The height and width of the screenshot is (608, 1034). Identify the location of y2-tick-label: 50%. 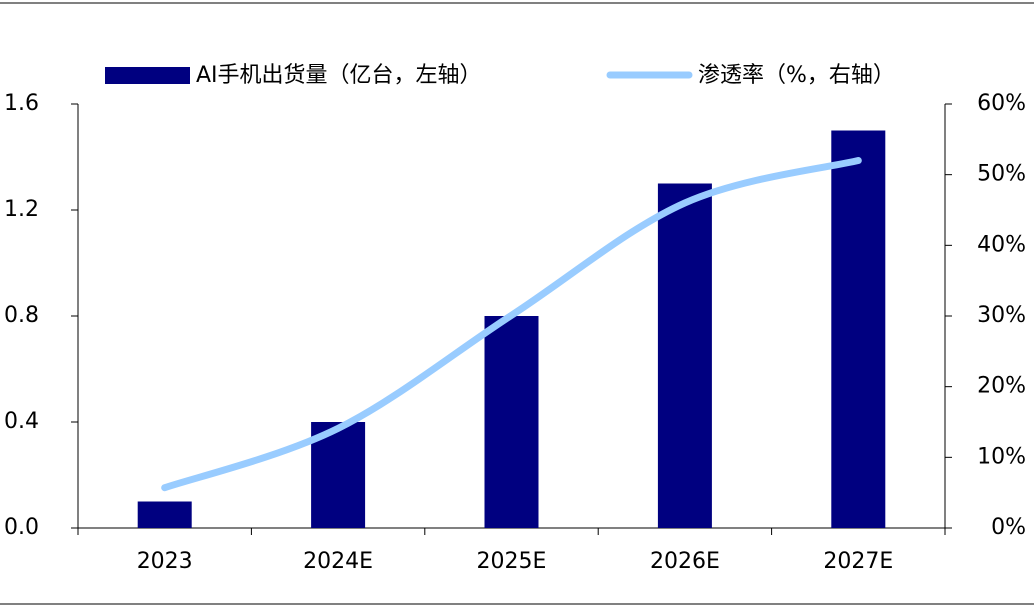
(1001, 174).